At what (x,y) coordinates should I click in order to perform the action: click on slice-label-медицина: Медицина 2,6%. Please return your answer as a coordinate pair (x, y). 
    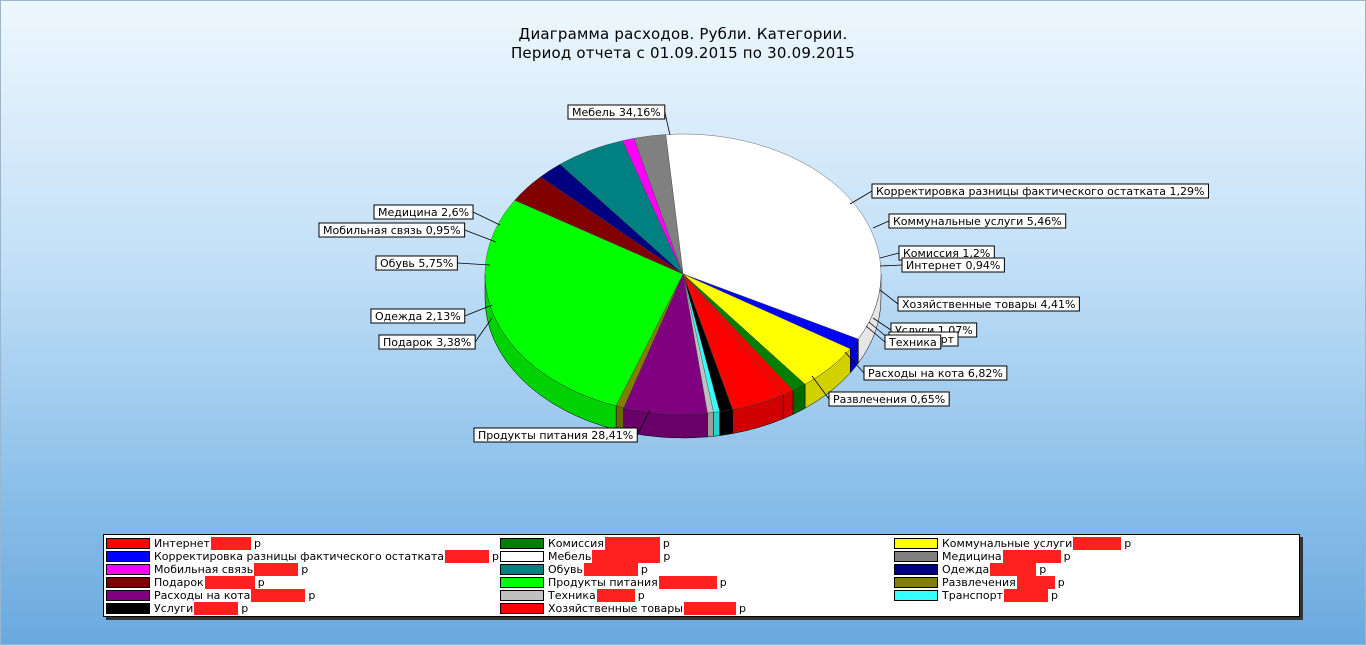
    Looking at the image, I should click on (423, 212).